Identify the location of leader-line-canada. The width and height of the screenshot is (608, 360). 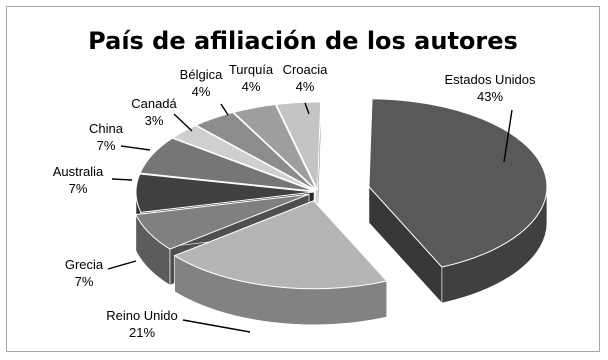
(183, 122).